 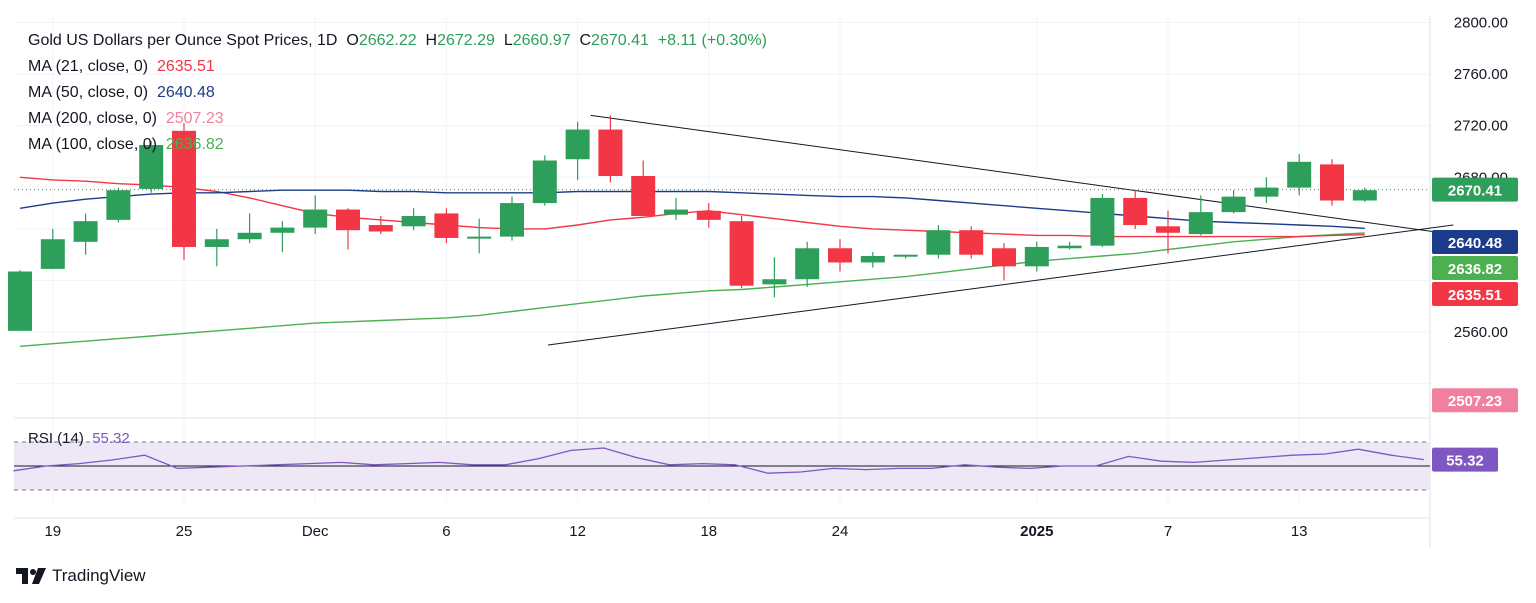 I want to click on x-tick-label: 2025, so click(x=1036, y=531).